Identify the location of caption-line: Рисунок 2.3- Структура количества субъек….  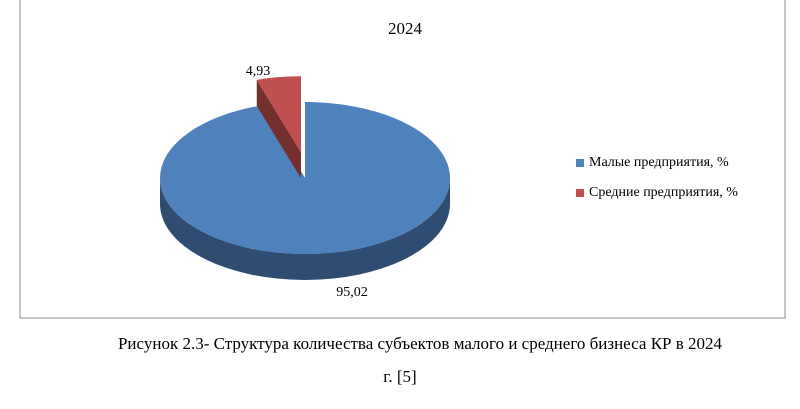
(420, 343).